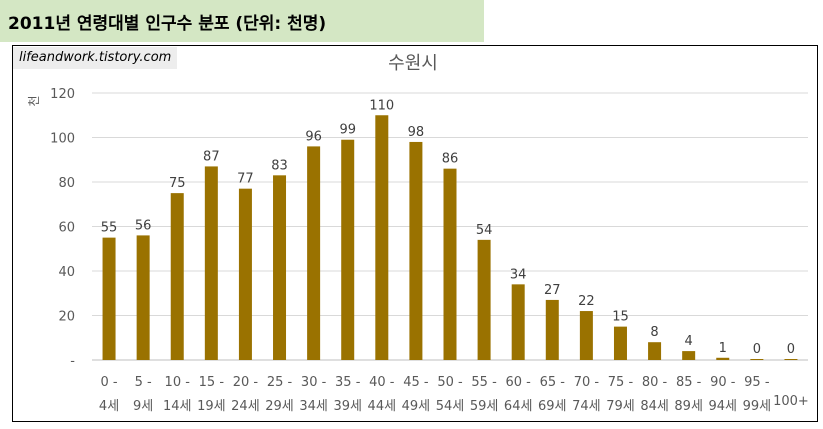  Describe the element at coordinates (382, 406) in the screenshot. I see `x-tick-label: 44세` at that location.